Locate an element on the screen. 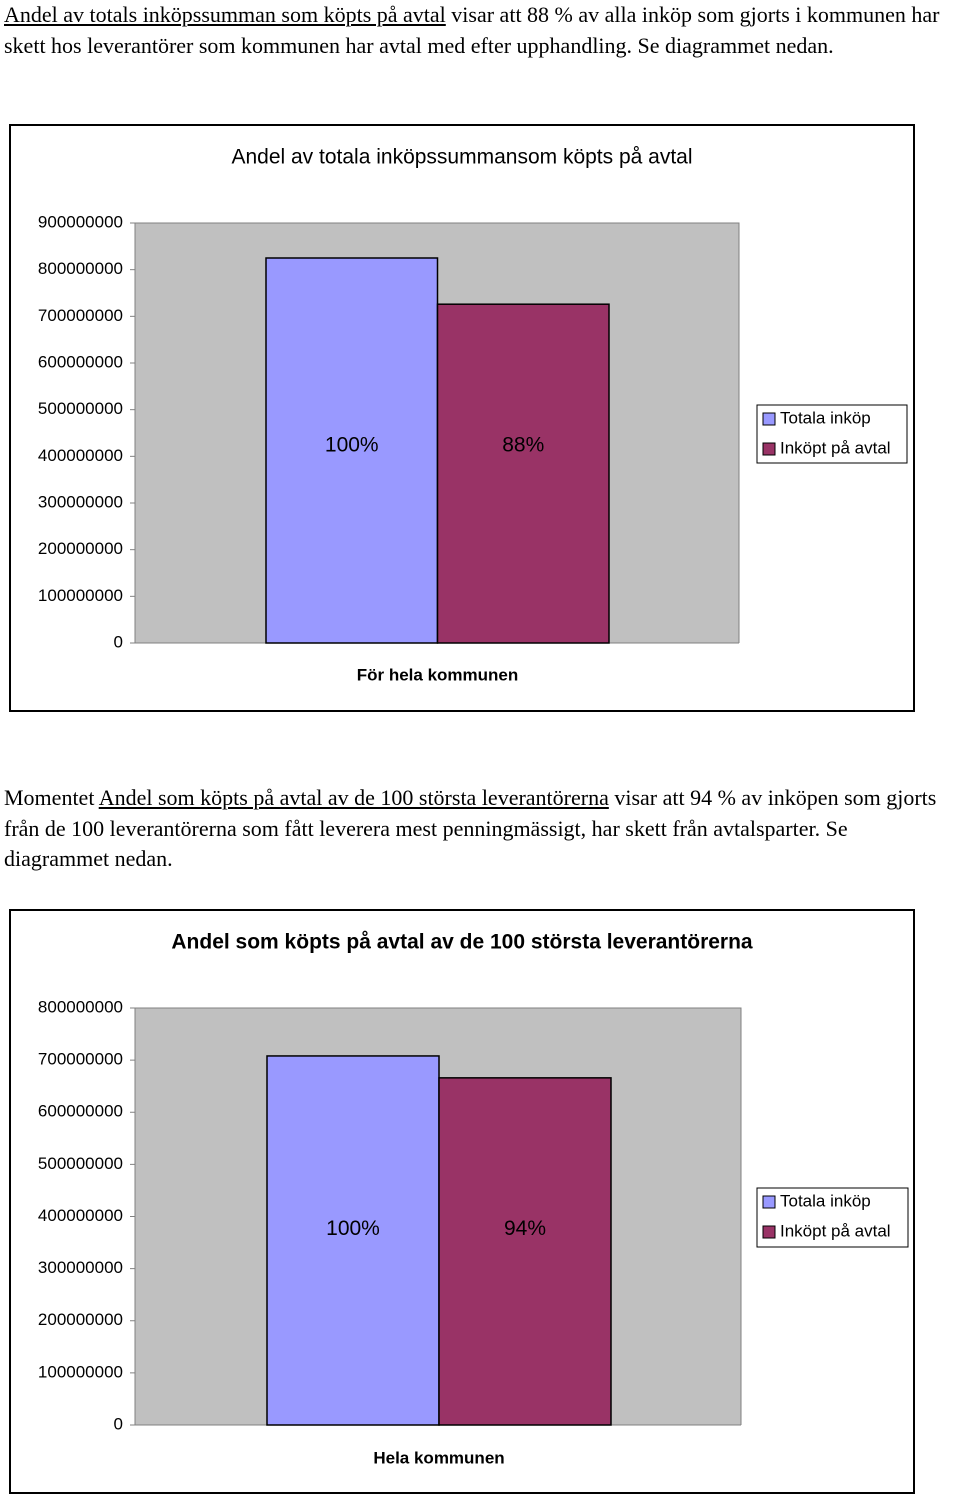  text: Momentet is located at coordinates (51, 797).